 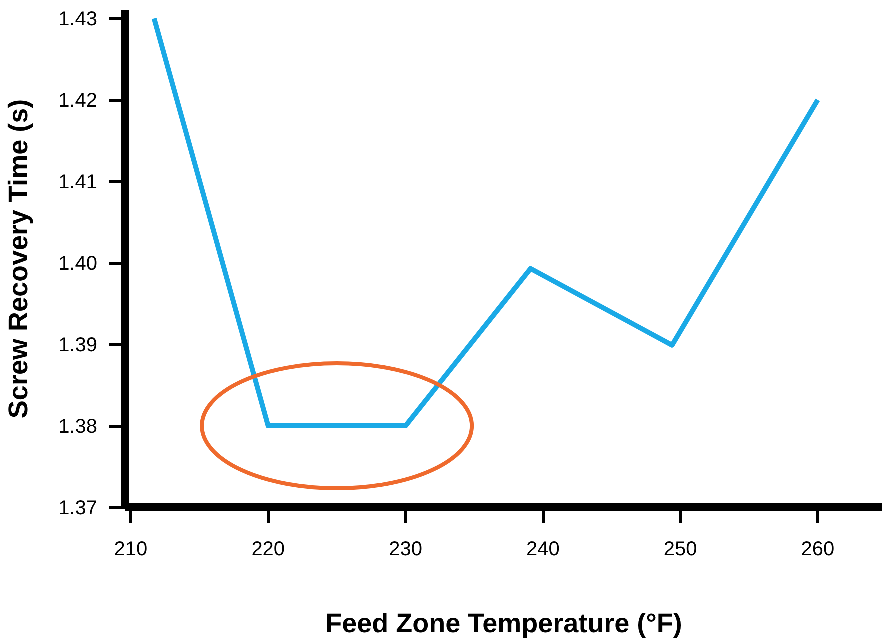 I want to click on x-axis-title: Feed Zone Temperature (°F), so click(x=504, y=623).